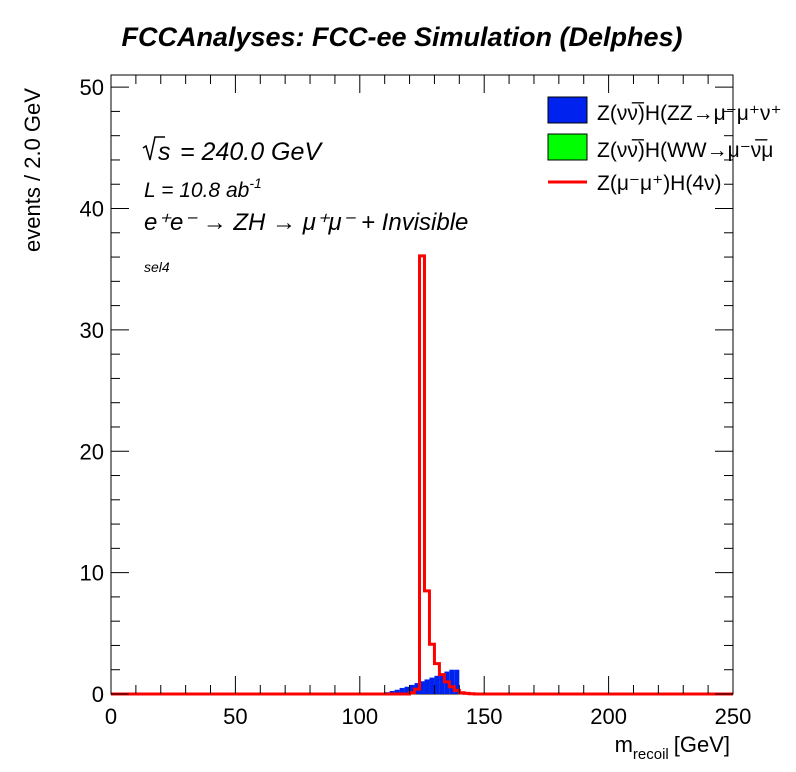  What do you see at coordinates (484, 716) in the screenshot?
I see `x-tick-label: 150` at bounding box center [484, 716].